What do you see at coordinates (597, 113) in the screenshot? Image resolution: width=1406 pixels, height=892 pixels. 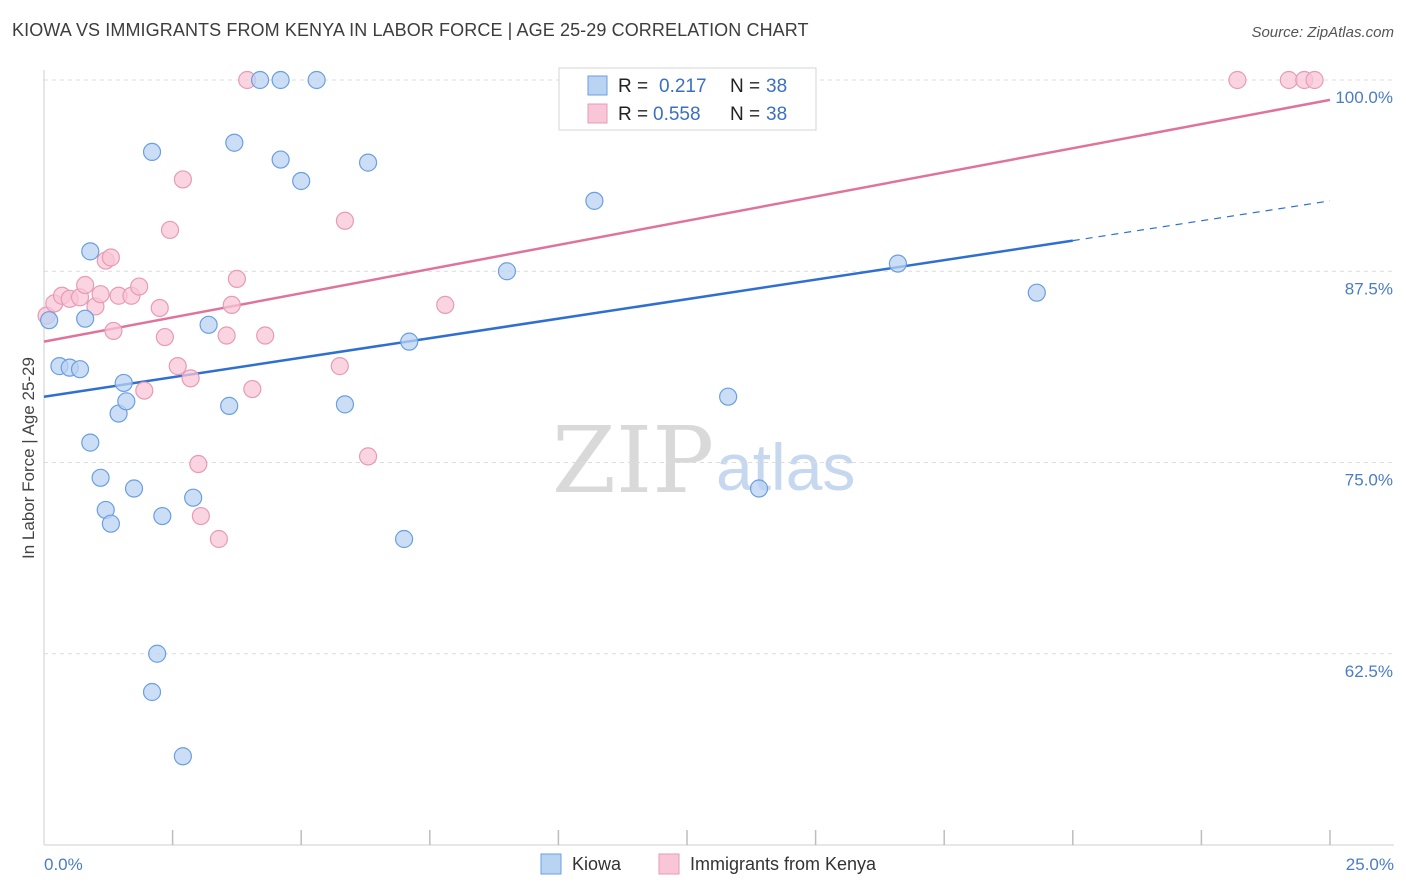 I see `legend-swatch-kenya` at bounding box center [597, 113].